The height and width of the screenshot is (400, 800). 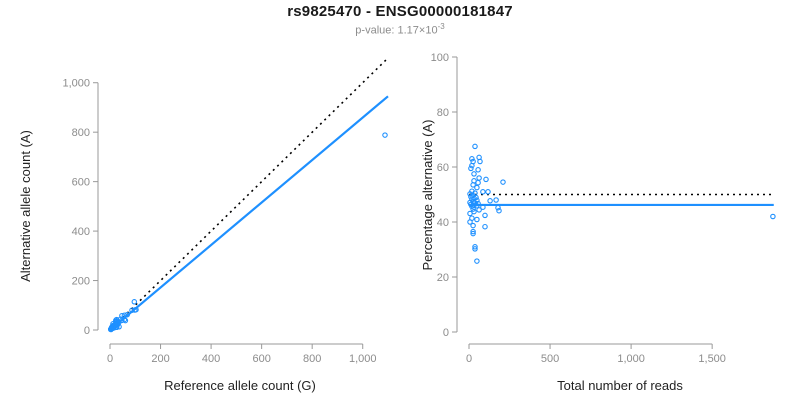 What do you see at coordinates (81, 183) in the screenshot?
I see `y-tick-label: 600` at bounding box center [81, 183].